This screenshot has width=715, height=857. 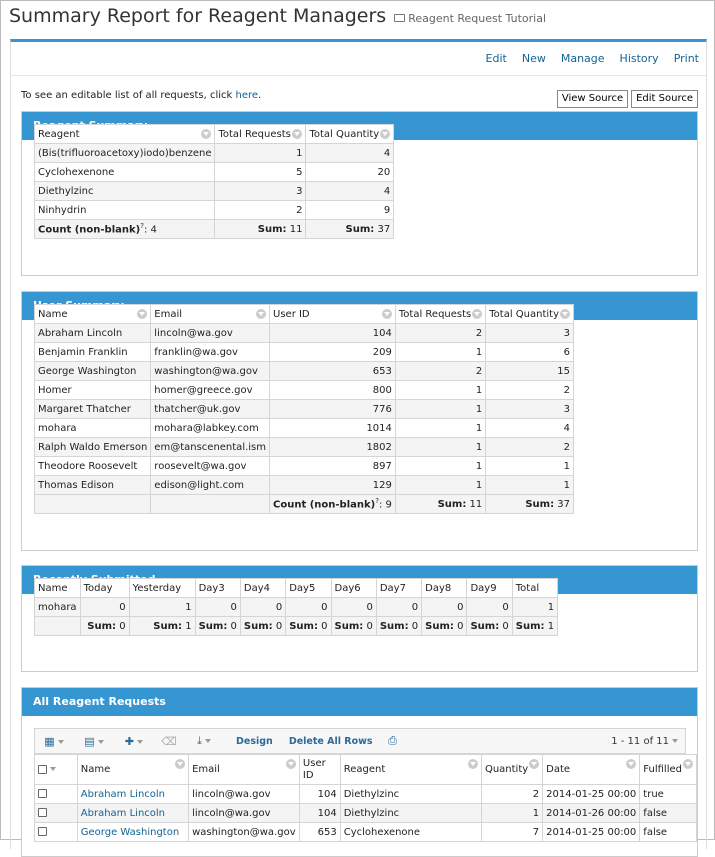 What do you see at coordinates (304, 333) in the screenshot?
I see `table-row: Abraham Lincoln lincoln@wa.gov 104 2 3` at bounding box center [304, 333].